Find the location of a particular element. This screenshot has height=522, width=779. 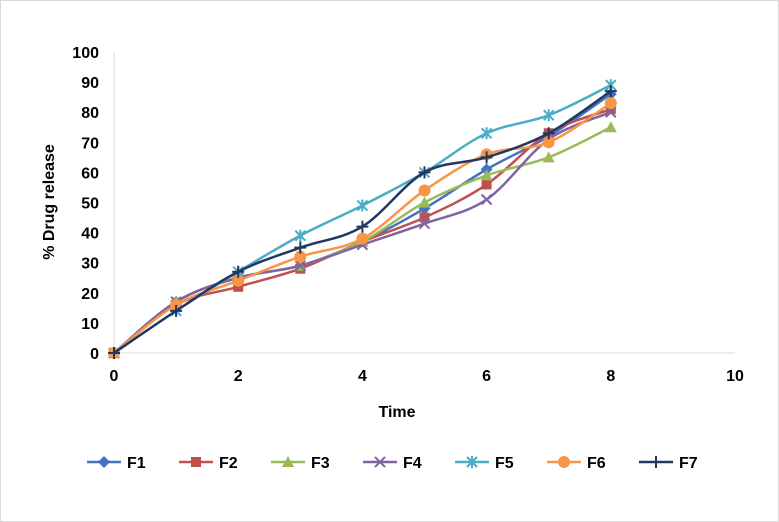

y-tick-label: 20 is located at coordinates (90, 294).